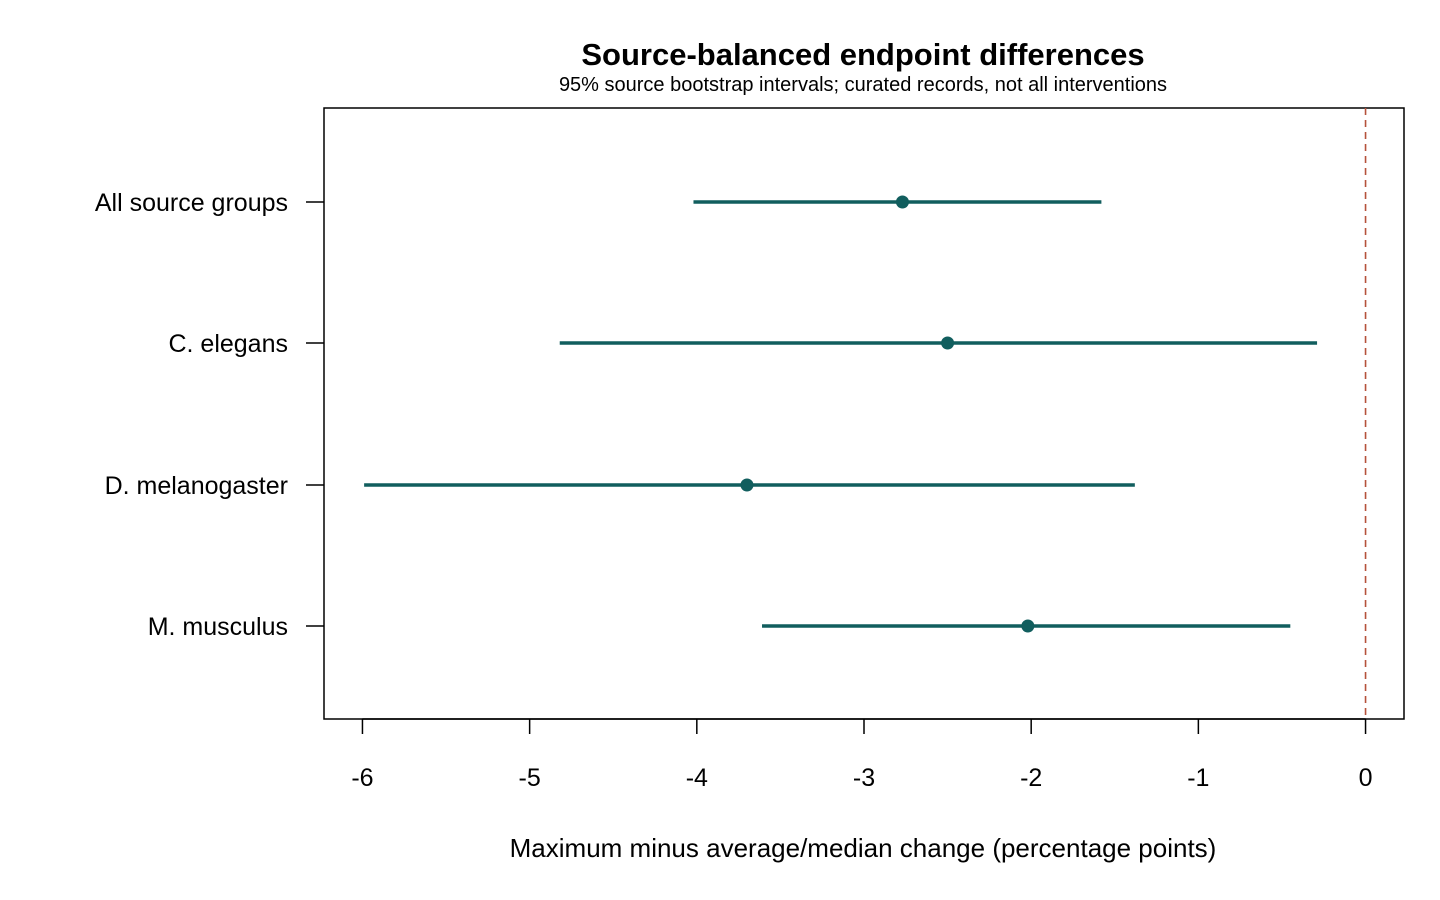 The height and width of the screenshot is (900, 1440). Describe the element at coordinates (228, 344) in the screenshot. I see `y-category-label: C. elegans` at that location.